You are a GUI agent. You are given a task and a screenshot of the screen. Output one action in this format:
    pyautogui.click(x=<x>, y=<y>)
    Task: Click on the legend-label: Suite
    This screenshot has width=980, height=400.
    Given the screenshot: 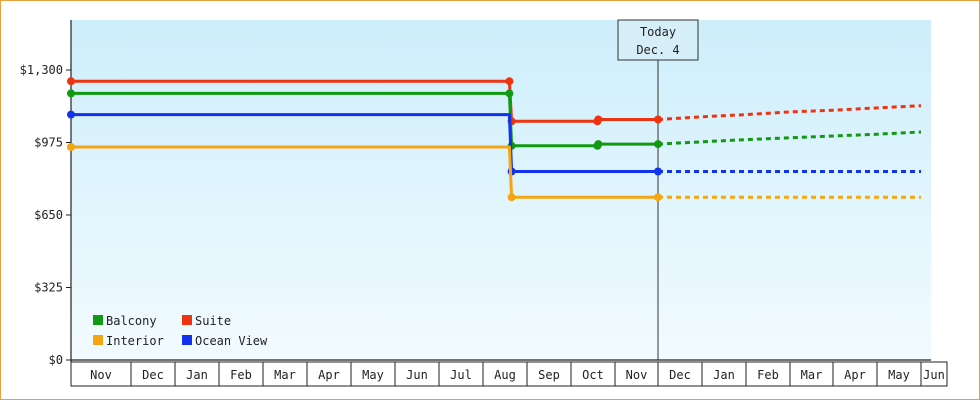 What is the action you would take?
    pyautogui.click(x=213, y=321)
    